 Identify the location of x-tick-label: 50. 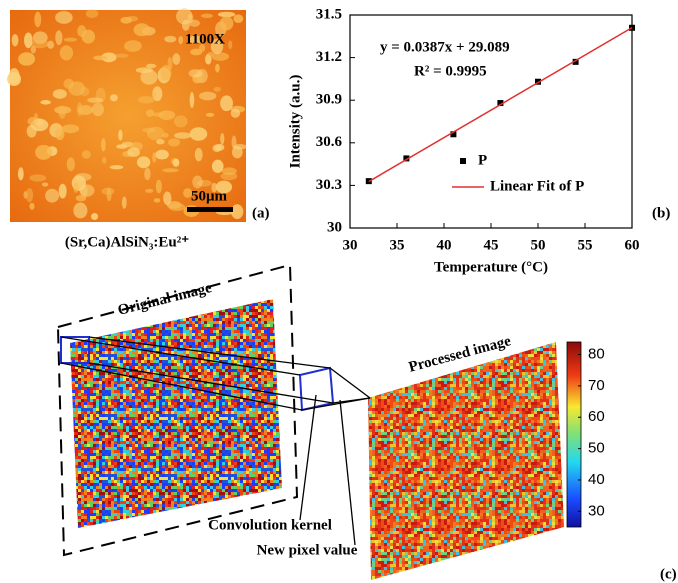
(538, 245).